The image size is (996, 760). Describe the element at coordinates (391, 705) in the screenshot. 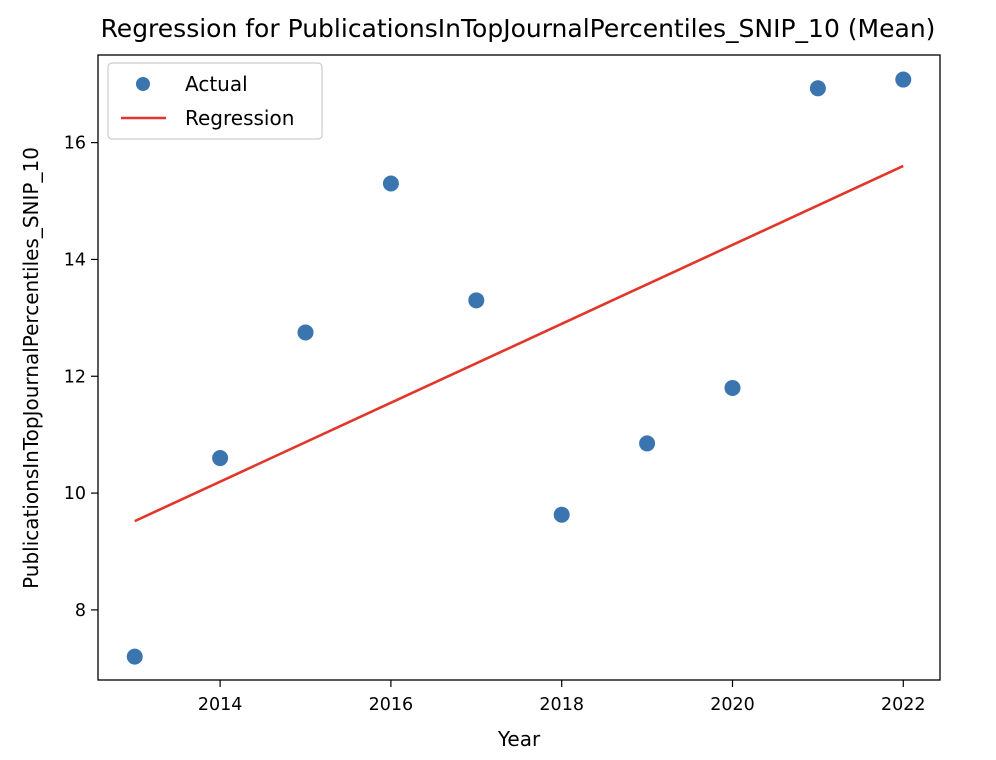

I see `x-tick-label: 2016` at that location.